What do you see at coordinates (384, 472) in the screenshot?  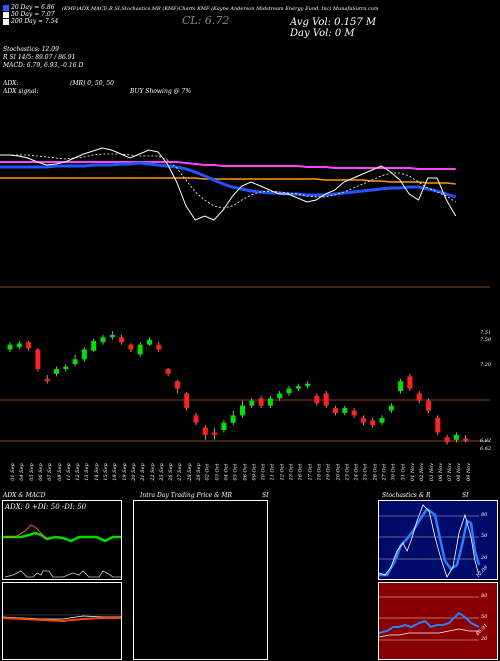 I see `date-tick-label: 27 Oct` at bounding box center [384, 472].